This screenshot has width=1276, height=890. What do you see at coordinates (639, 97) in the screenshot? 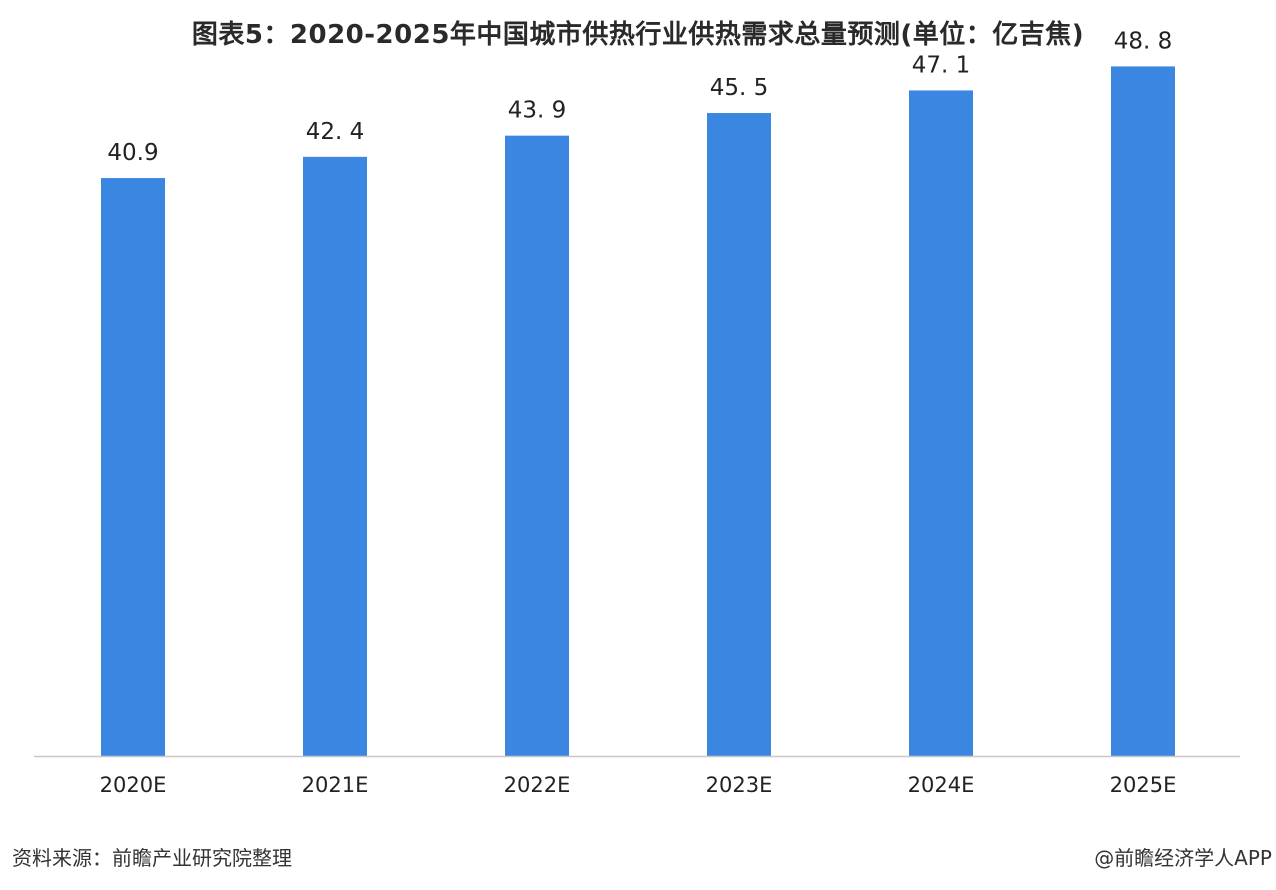
I see `value-labels-group: 40.9 42. 4 43. 9 45. 5 47. 1 48. 8` at bounding box center [639, 97].